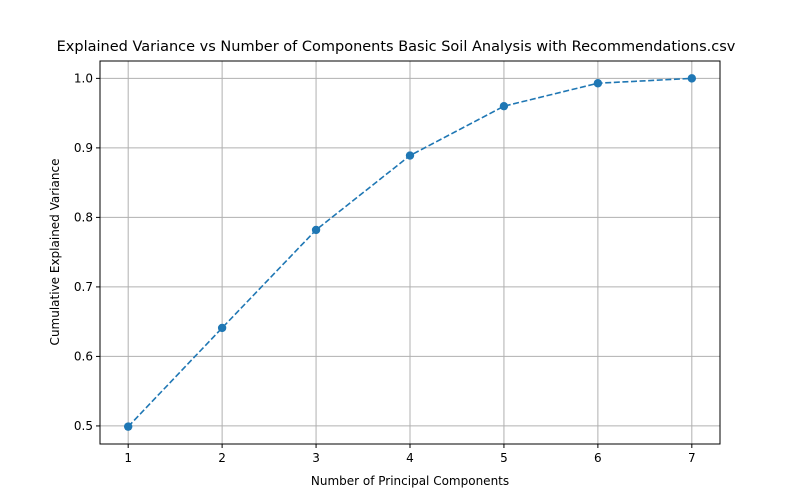  I want to click on x-axis-label: Number of Principal Components, so click(410, 481).